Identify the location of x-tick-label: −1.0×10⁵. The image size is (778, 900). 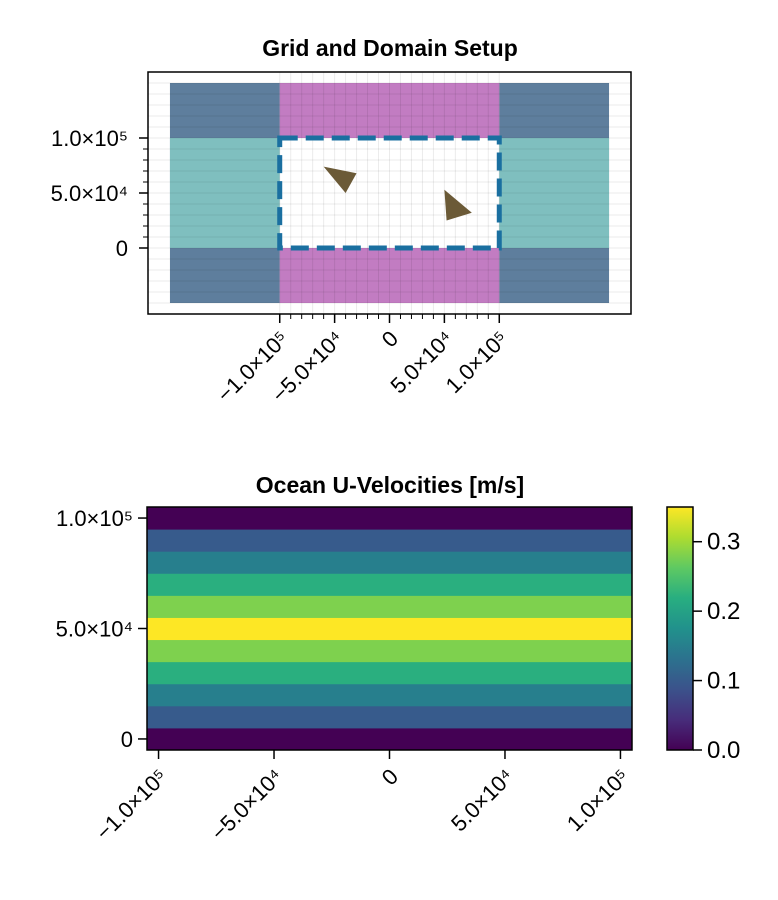
(131, 804).